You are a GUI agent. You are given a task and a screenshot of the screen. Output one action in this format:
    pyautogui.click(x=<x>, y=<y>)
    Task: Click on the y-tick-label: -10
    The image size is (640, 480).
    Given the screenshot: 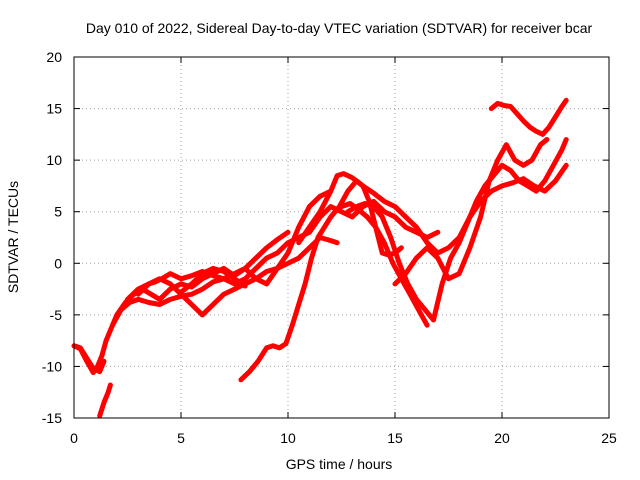 What is the action you would take?
    pyautogui.click(x=52, y=366)
    